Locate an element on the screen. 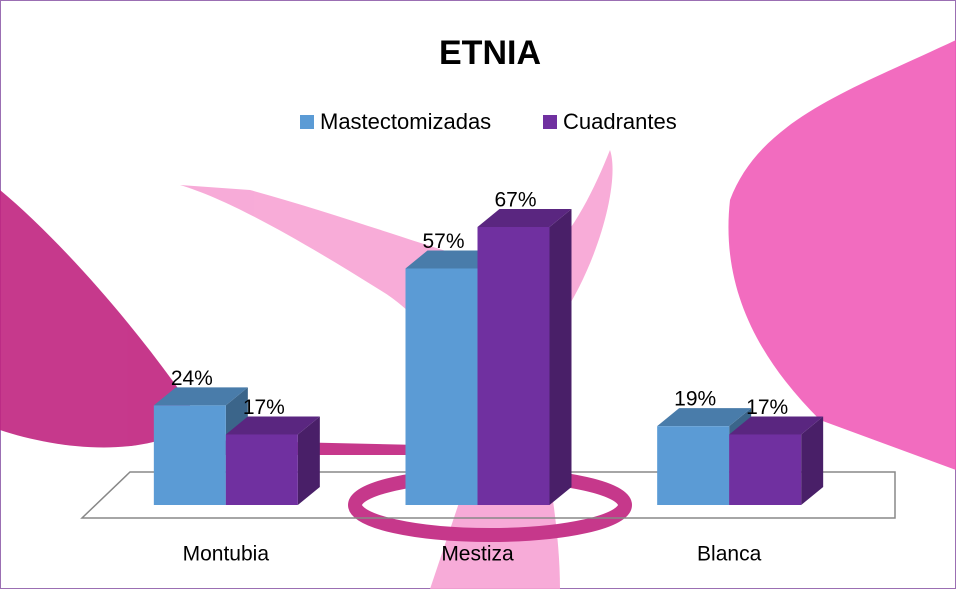  x-tick-label: Blanca is located at coordinates (729, 554).